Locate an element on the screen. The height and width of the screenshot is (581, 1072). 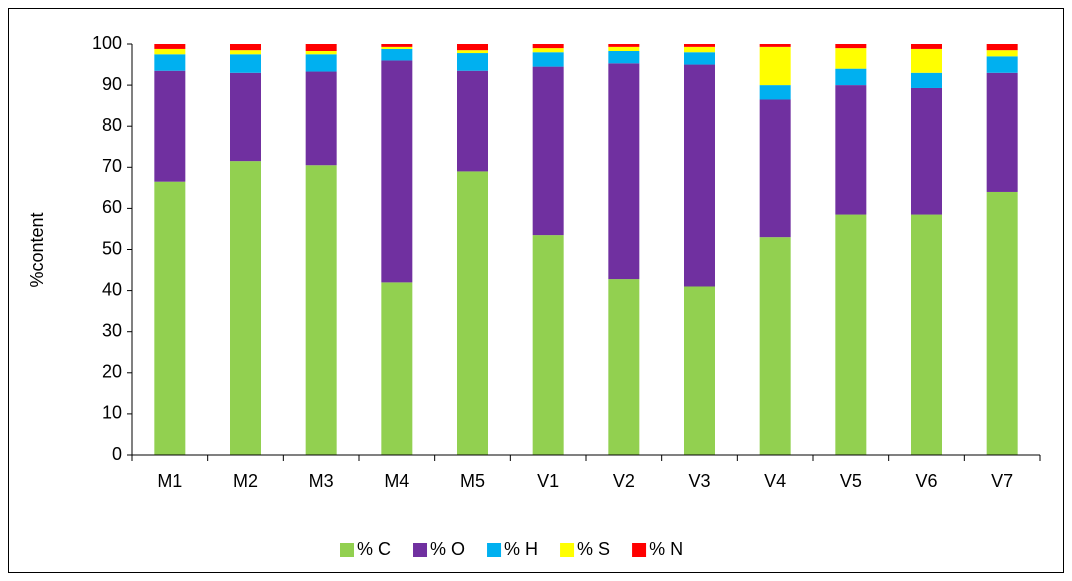
y-tick-label: 20 is located at coordinates (112, 372).